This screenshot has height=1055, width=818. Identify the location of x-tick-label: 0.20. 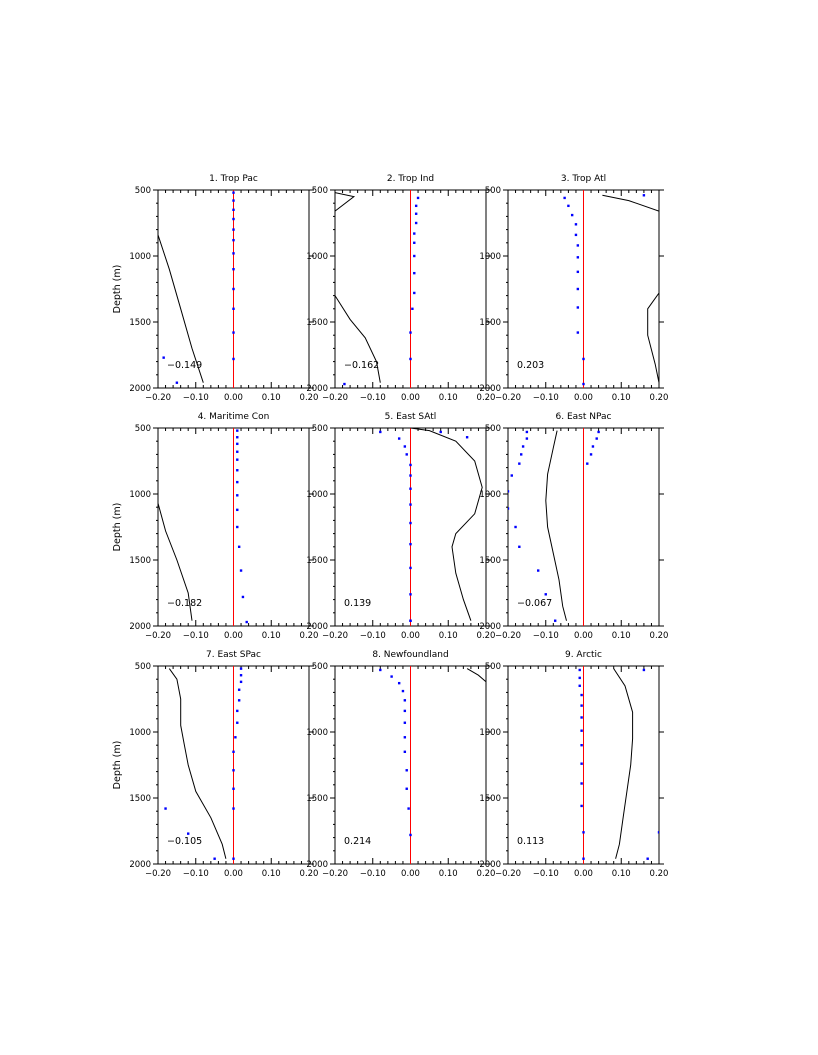
(486, 636).